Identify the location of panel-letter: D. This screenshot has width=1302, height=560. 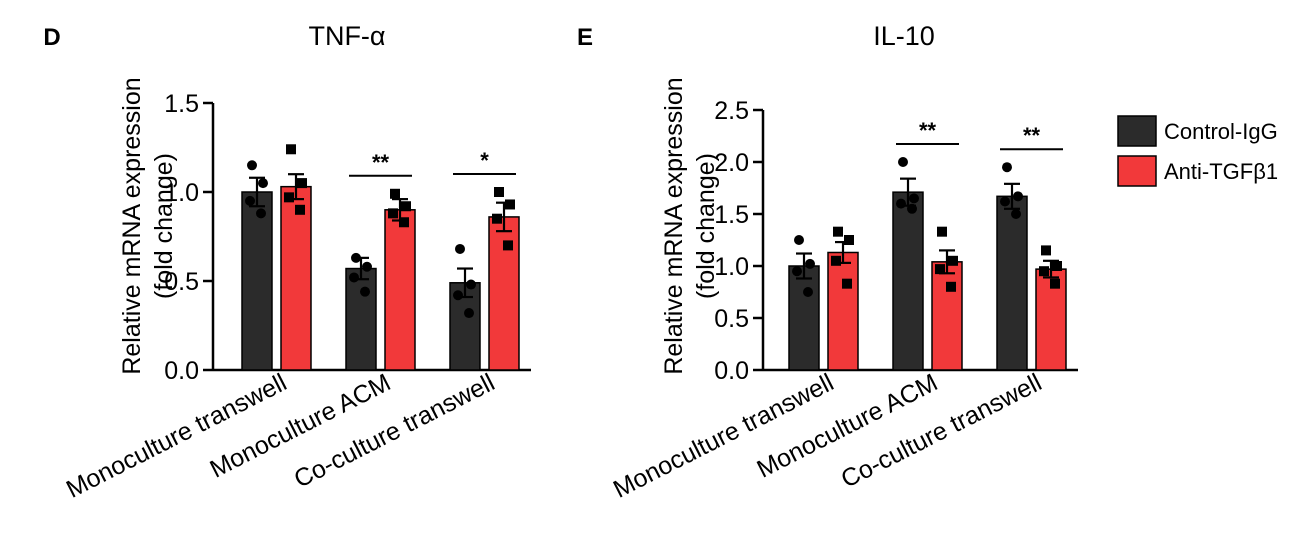
(51, 37).